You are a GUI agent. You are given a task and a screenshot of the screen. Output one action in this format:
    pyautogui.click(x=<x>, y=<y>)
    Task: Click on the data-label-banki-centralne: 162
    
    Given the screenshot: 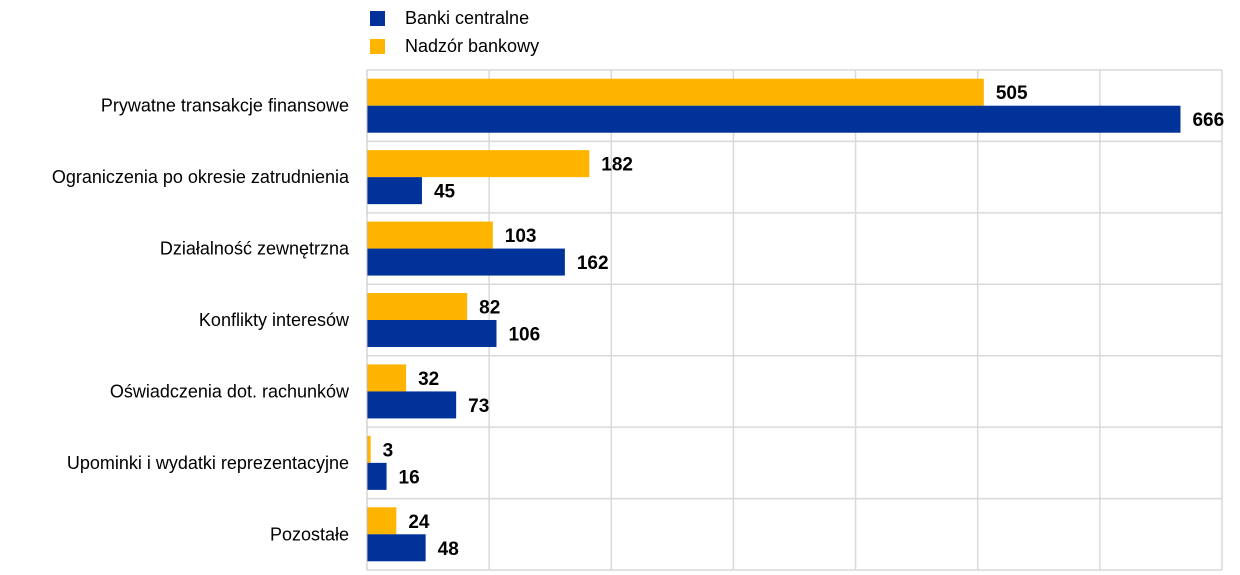 What is the action you would take?
    pyautogui.click(x=593, y=263)
    